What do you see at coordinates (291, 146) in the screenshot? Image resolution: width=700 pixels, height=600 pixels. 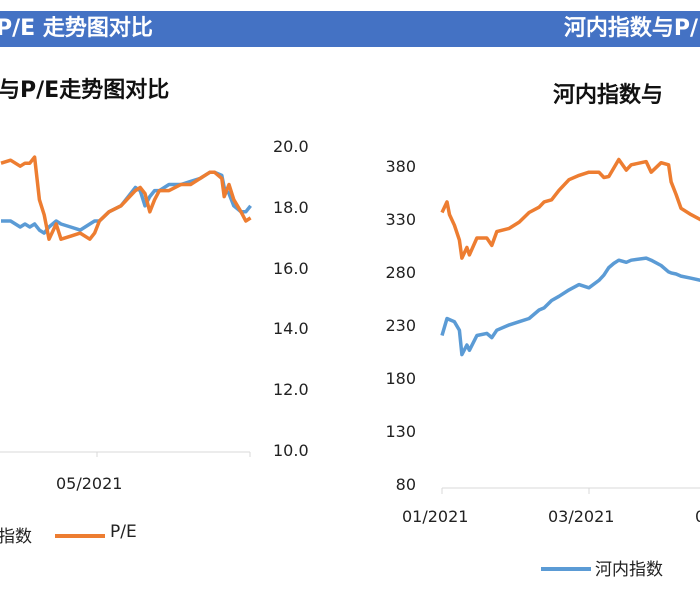 I see `left-y2-tick-label: 20.0` at bounding box center [291, 146].